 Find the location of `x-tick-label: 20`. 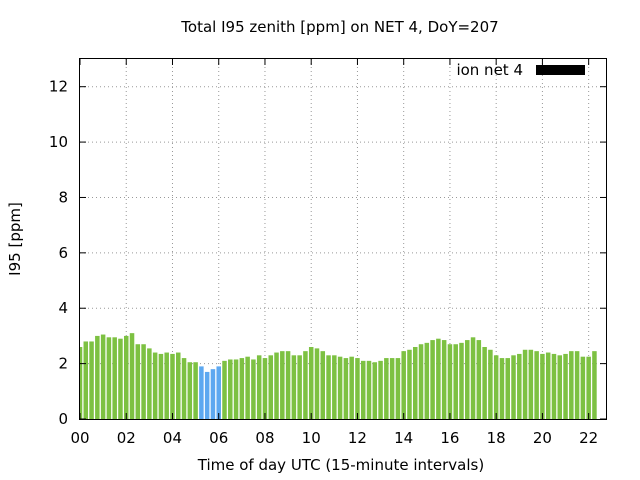

x-tick-label: 20 is located at coordinates (542, 438).